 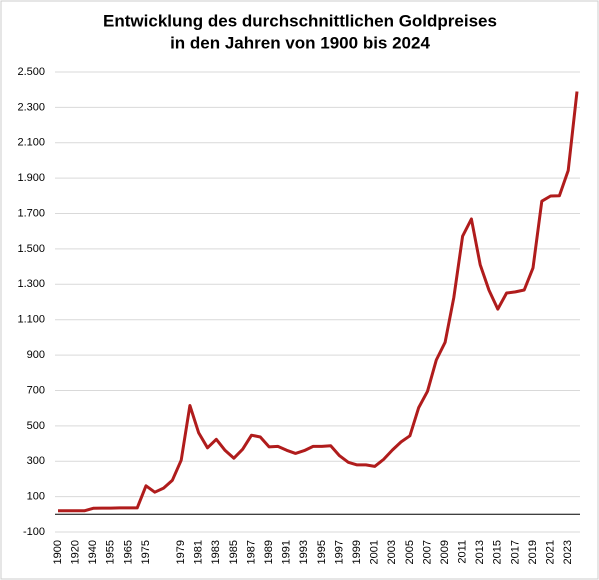 What do you see at coordinates (533, 552) in the screenshot?
I see `x-tick-label: 2019` at bounding box center [533, 552].